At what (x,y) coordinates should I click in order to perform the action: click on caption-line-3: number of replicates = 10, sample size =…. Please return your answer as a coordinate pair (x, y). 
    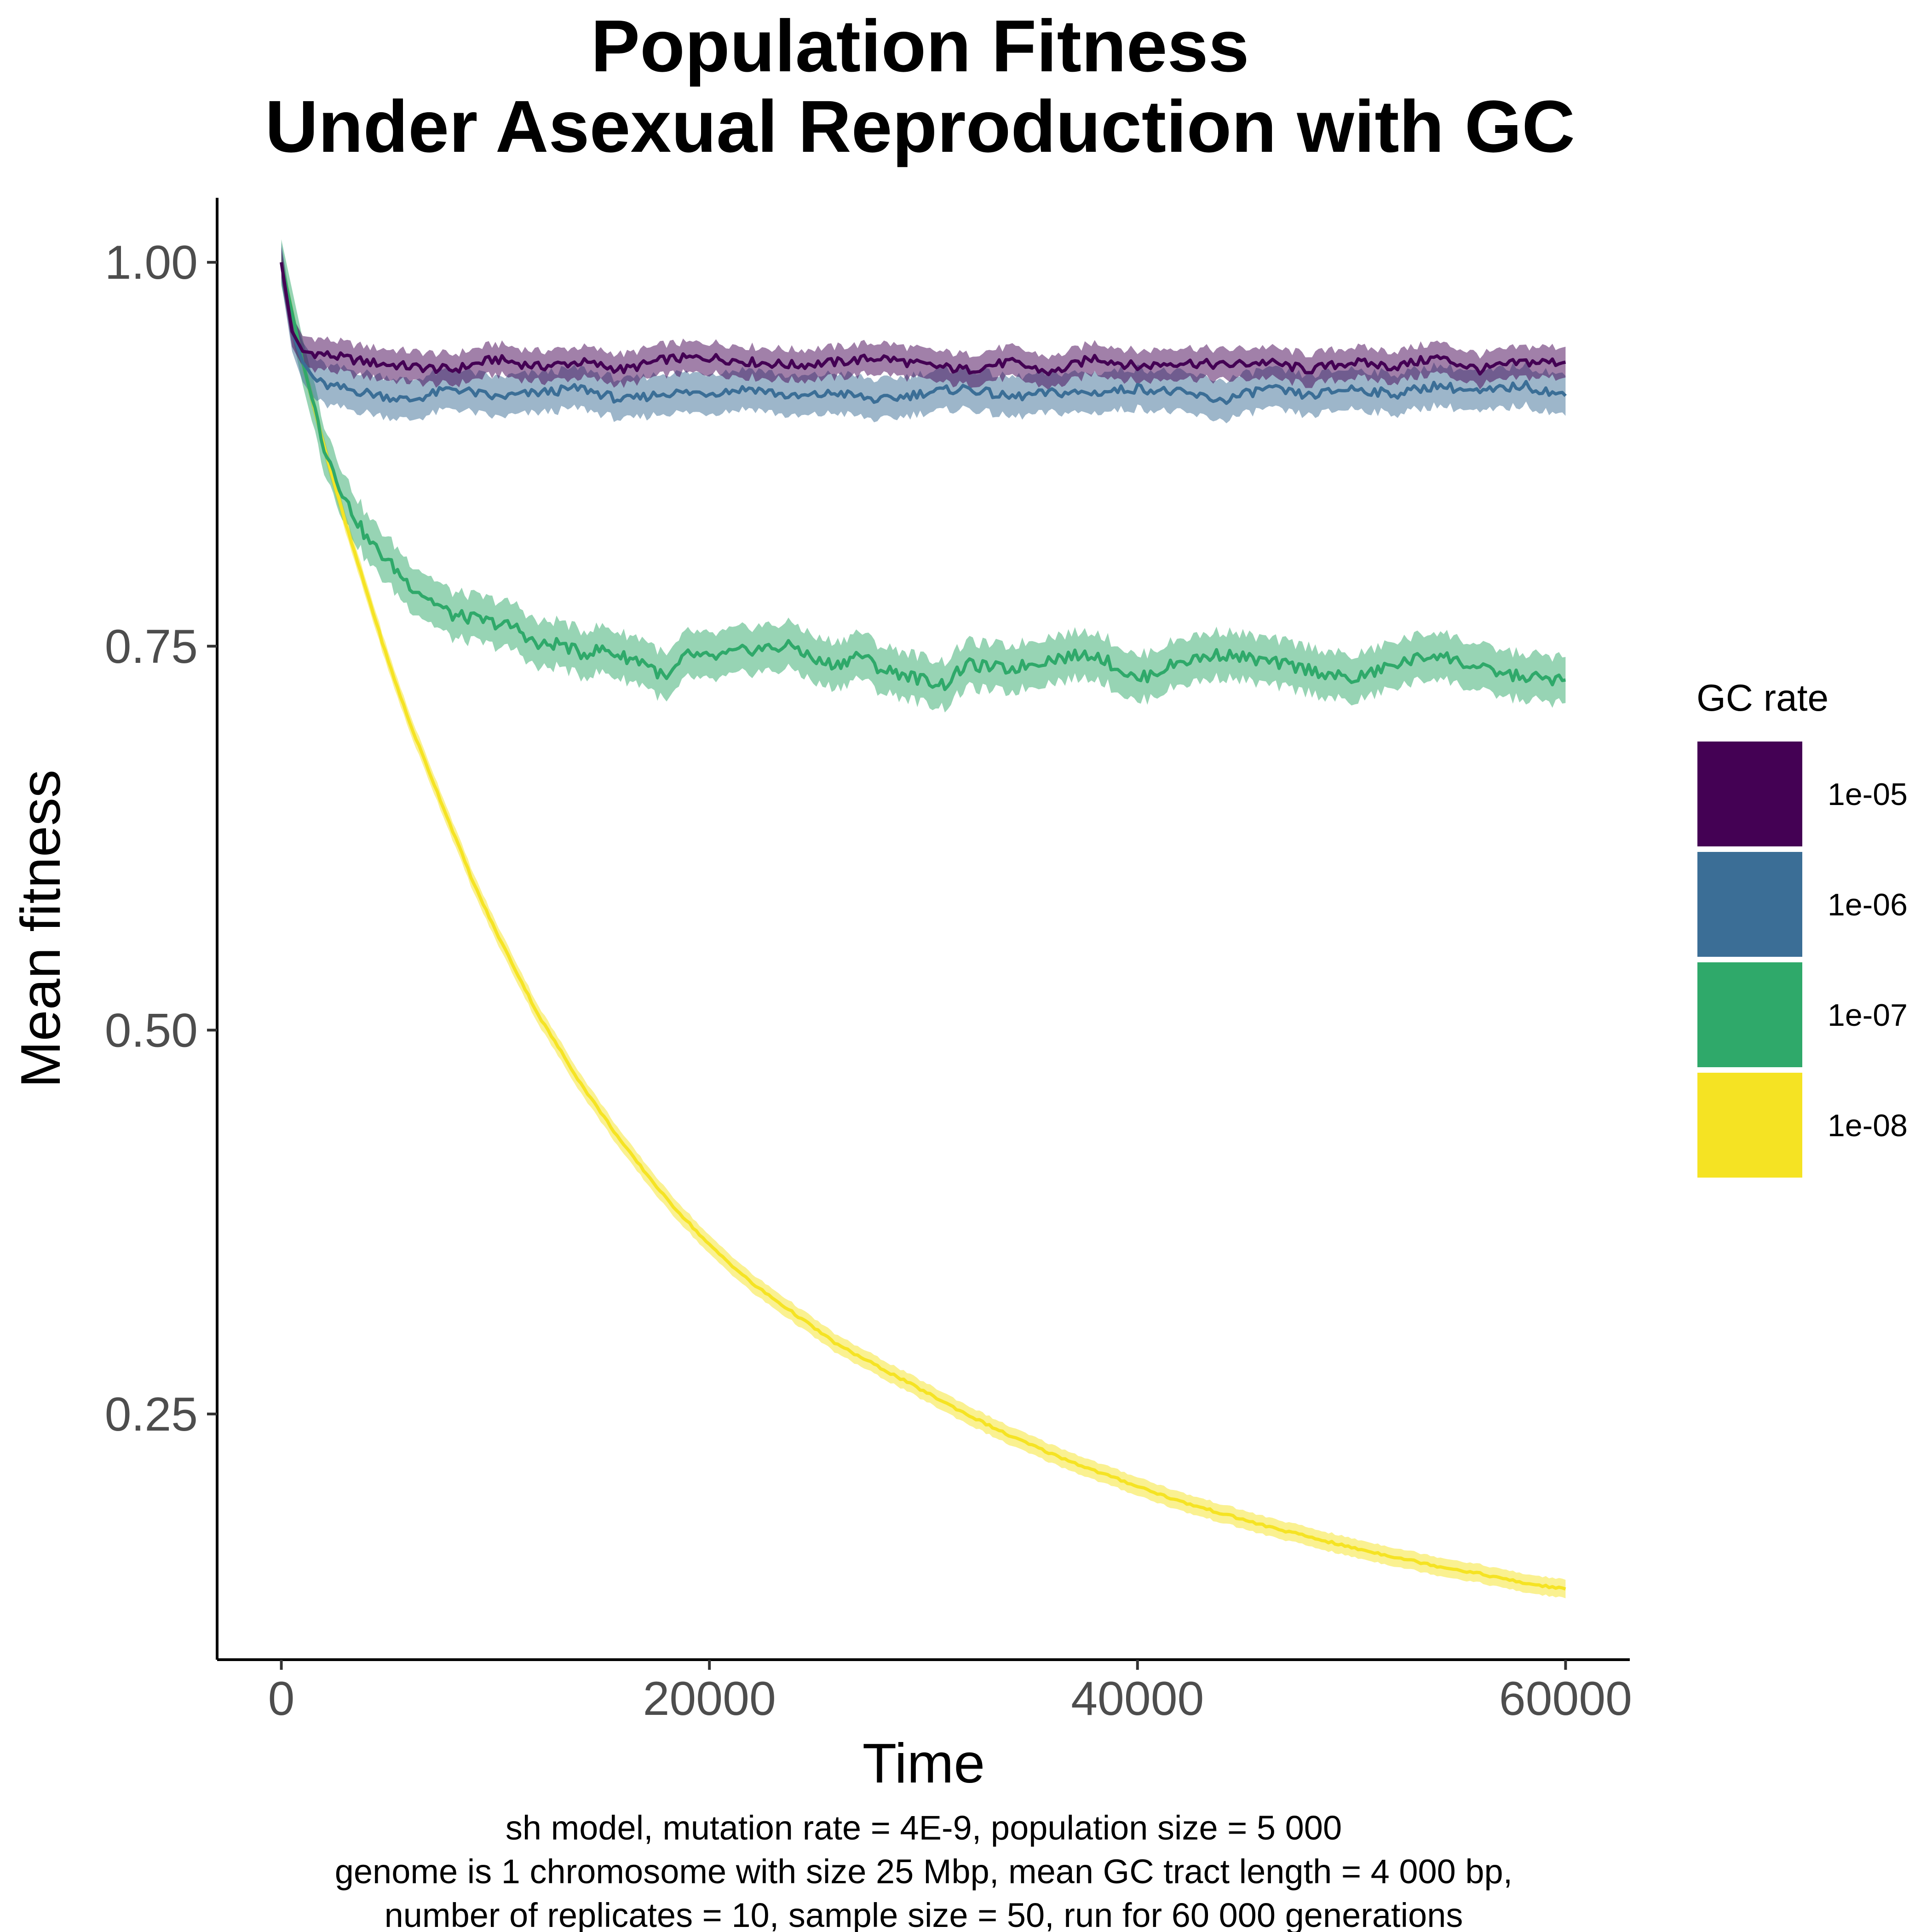
    Looking at the image, I should click on (924, 1914).